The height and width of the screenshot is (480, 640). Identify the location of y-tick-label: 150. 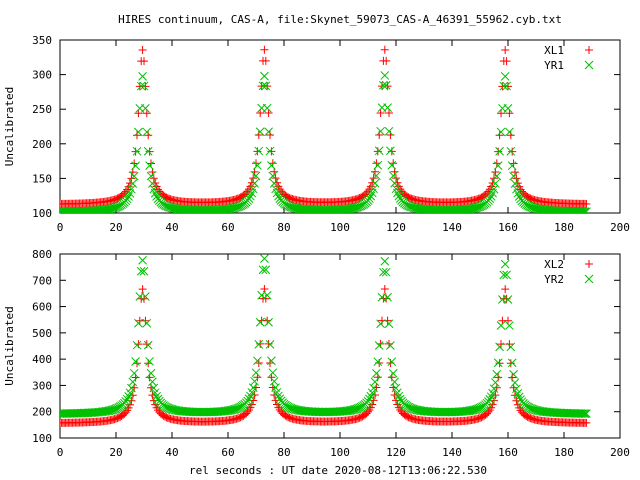
(42, 178).